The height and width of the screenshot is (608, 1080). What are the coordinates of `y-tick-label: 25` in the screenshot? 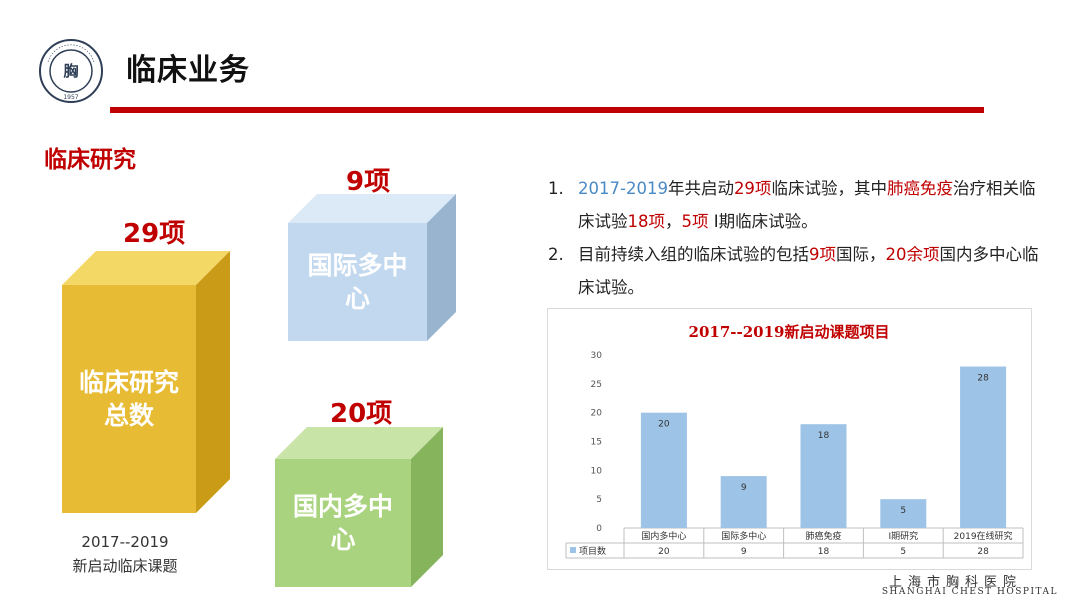 It's located at (596, 385).